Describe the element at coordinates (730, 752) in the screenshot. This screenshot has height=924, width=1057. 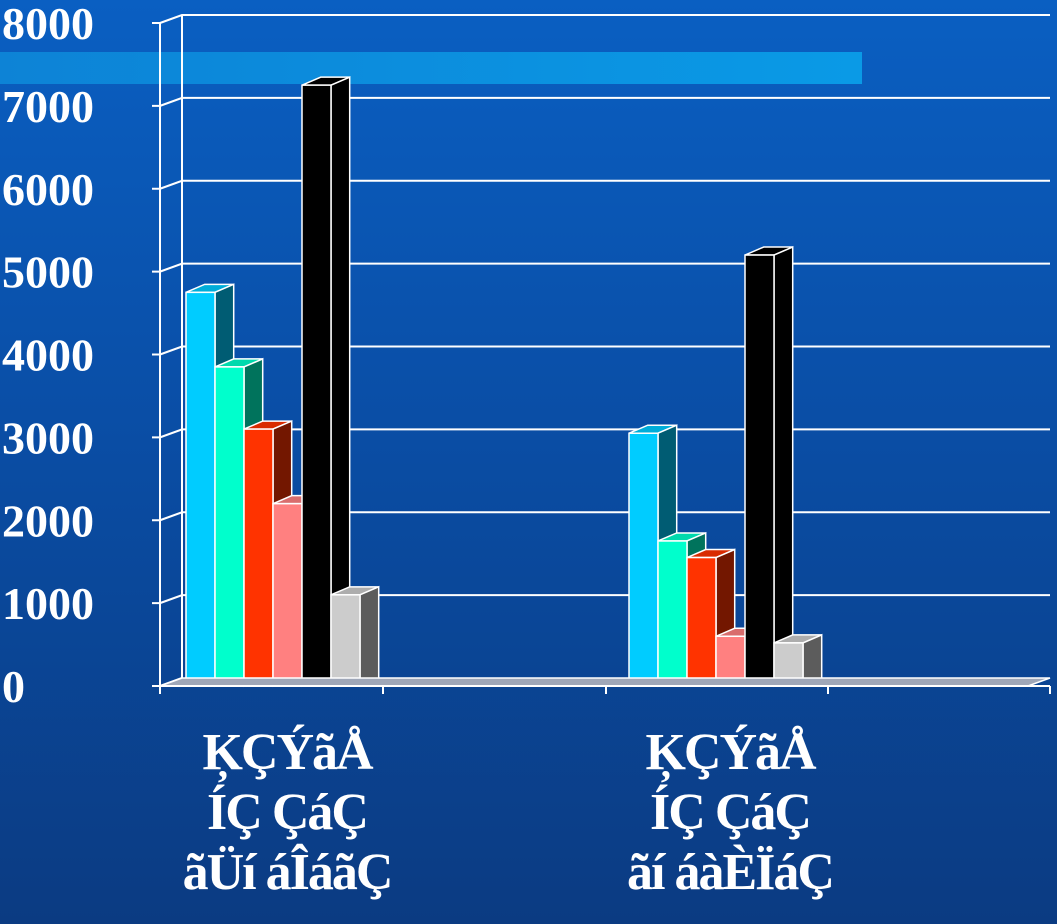
I see `category-label-2-line-1: ĶÇÝãÅ` at that location.